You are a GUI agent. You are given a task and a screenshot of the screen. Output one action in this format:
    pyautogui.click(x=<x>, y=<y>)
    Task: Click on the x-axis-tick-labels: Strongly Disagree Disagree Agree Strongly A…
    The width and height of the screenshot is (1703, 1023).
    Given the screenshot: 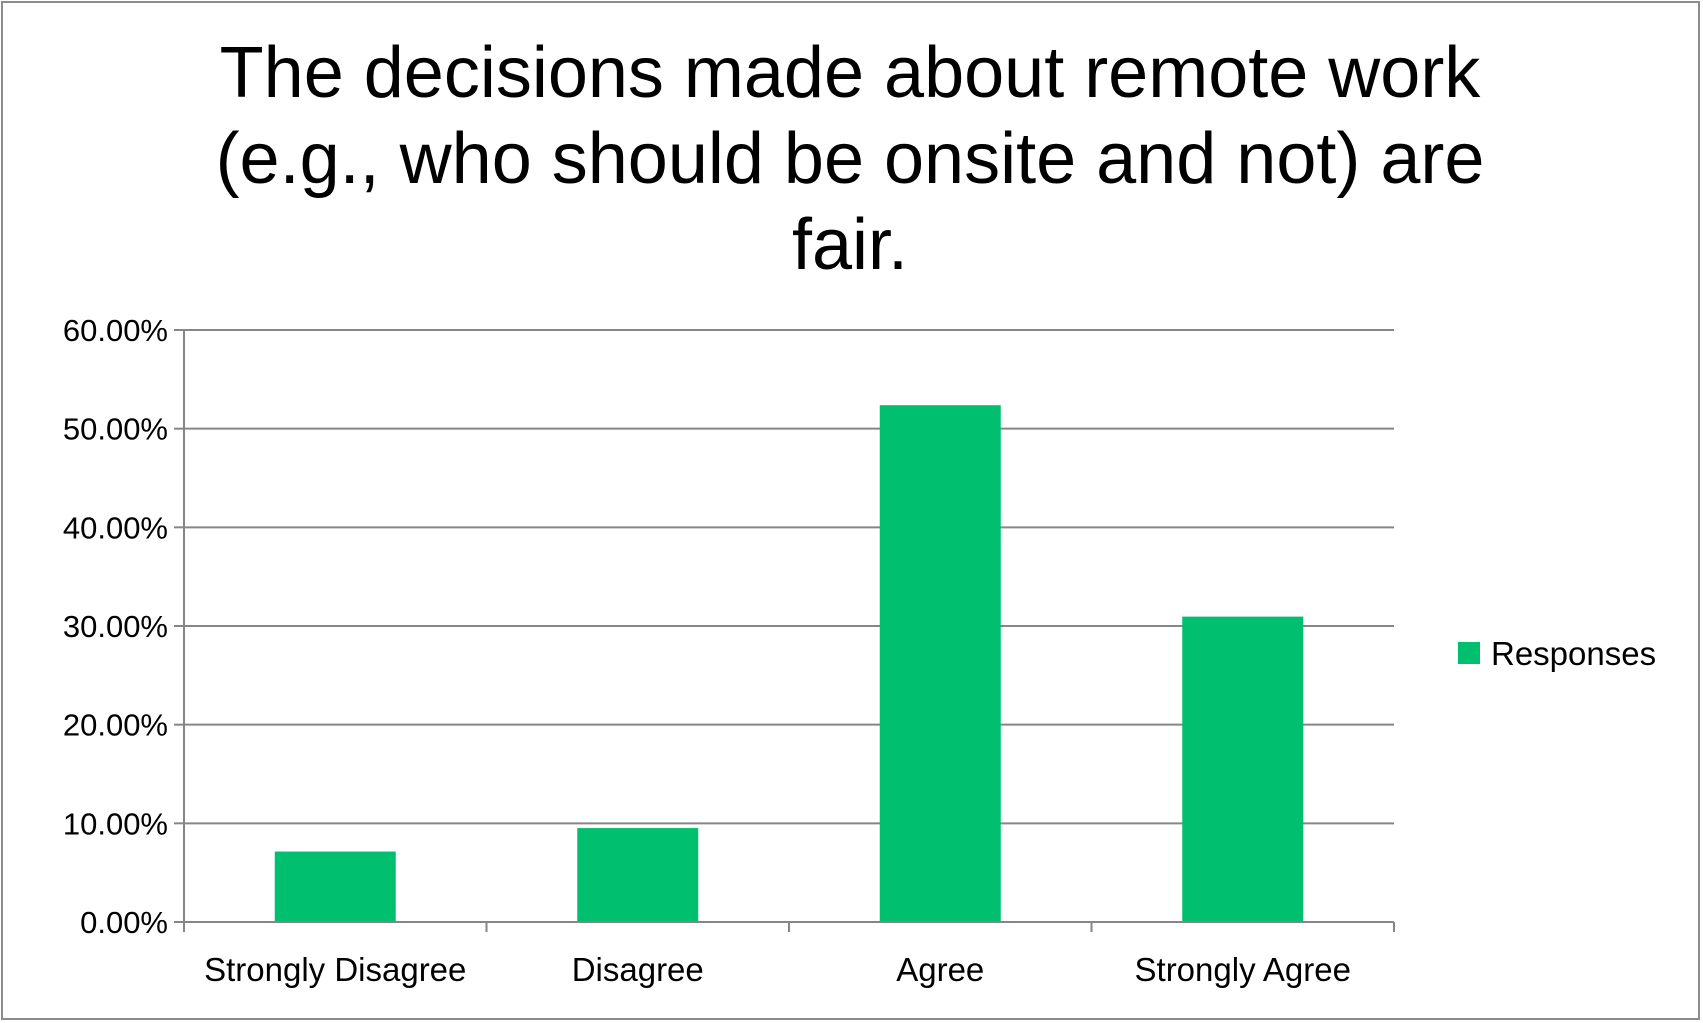 What is the action you would take?
    pyautogui.click(x=777, y=969)
    